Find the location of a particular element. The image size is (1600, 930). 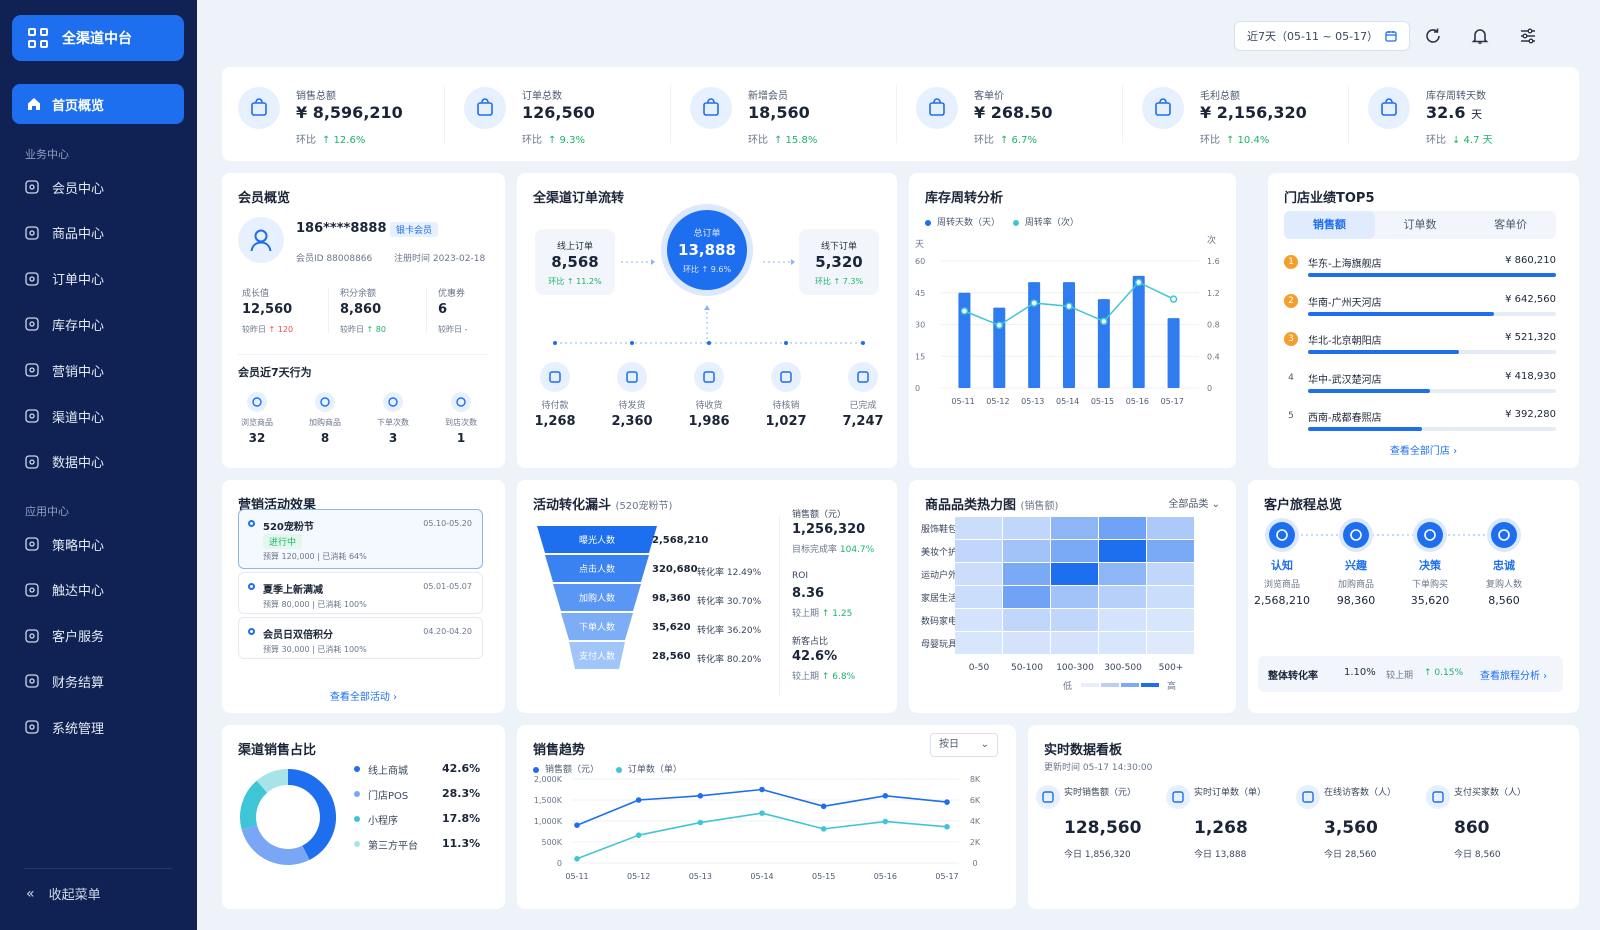

tab-2: 客单价 is located at coordinates (1511, 224).